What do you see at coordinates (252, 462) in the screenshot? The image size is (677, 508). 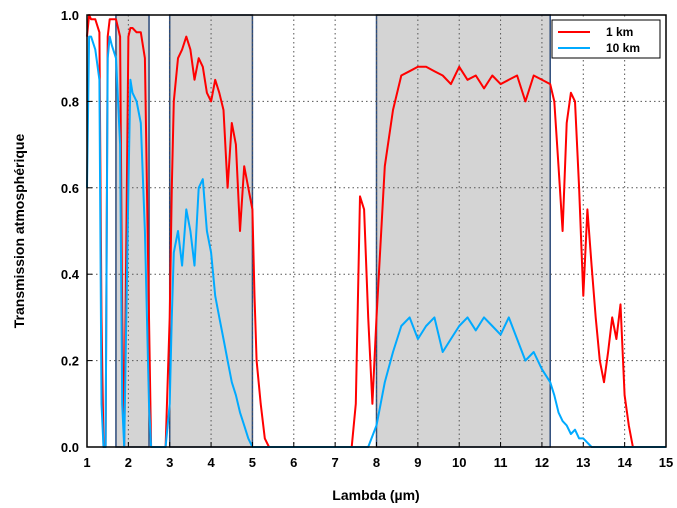 I see `x-tick-label: 5` at bounding box center [252, 462].